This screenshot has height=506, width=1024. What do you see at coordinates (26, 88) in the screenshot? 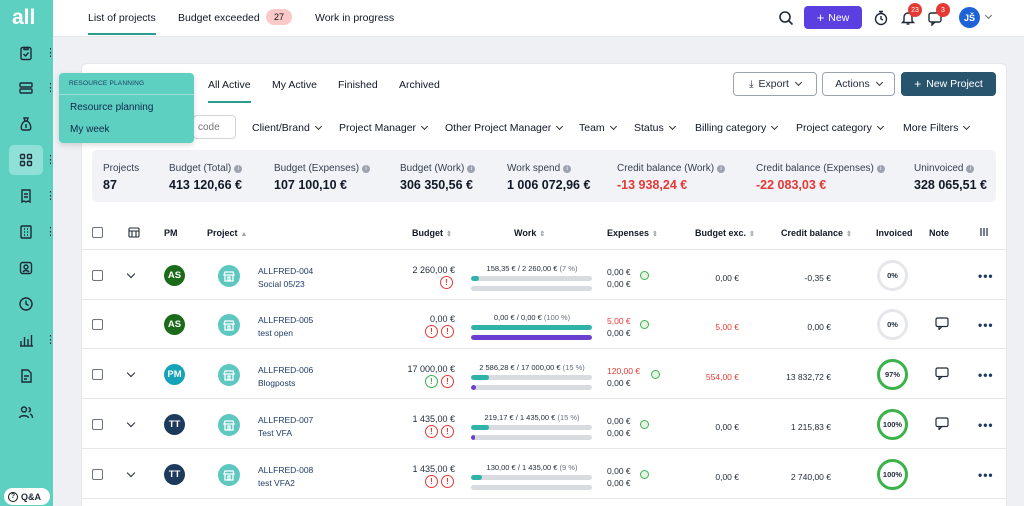
I see `storage-icon` at bounding box center [26, 88].